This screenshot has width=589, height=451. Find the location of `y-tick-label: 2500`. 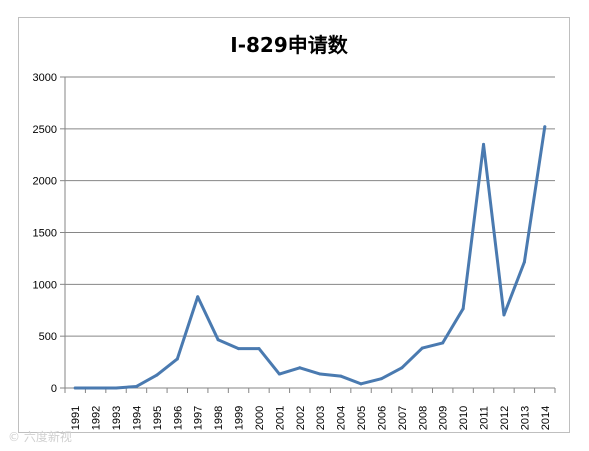

y-tick-label: 2500 is located at coordinates (45, 130).